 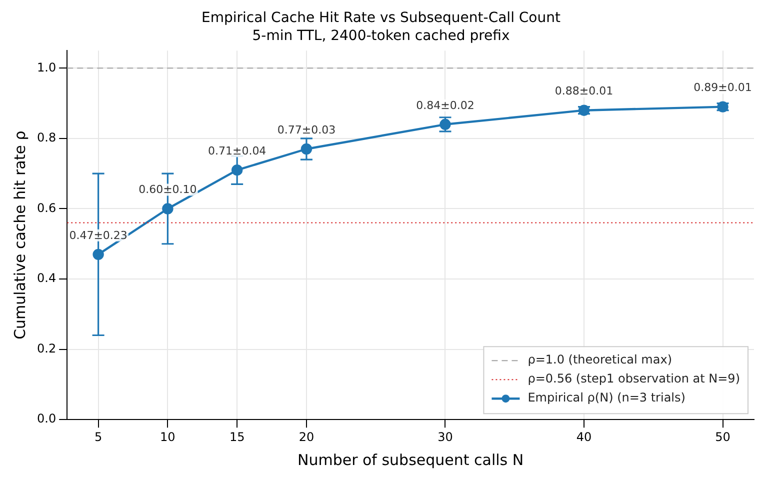 What do you see at coordinates (381, 36) in the screenshot?
I see `chart-subtitle: 5-min TTL, 2400-token cached prefix` at bounding box center [381, 36].